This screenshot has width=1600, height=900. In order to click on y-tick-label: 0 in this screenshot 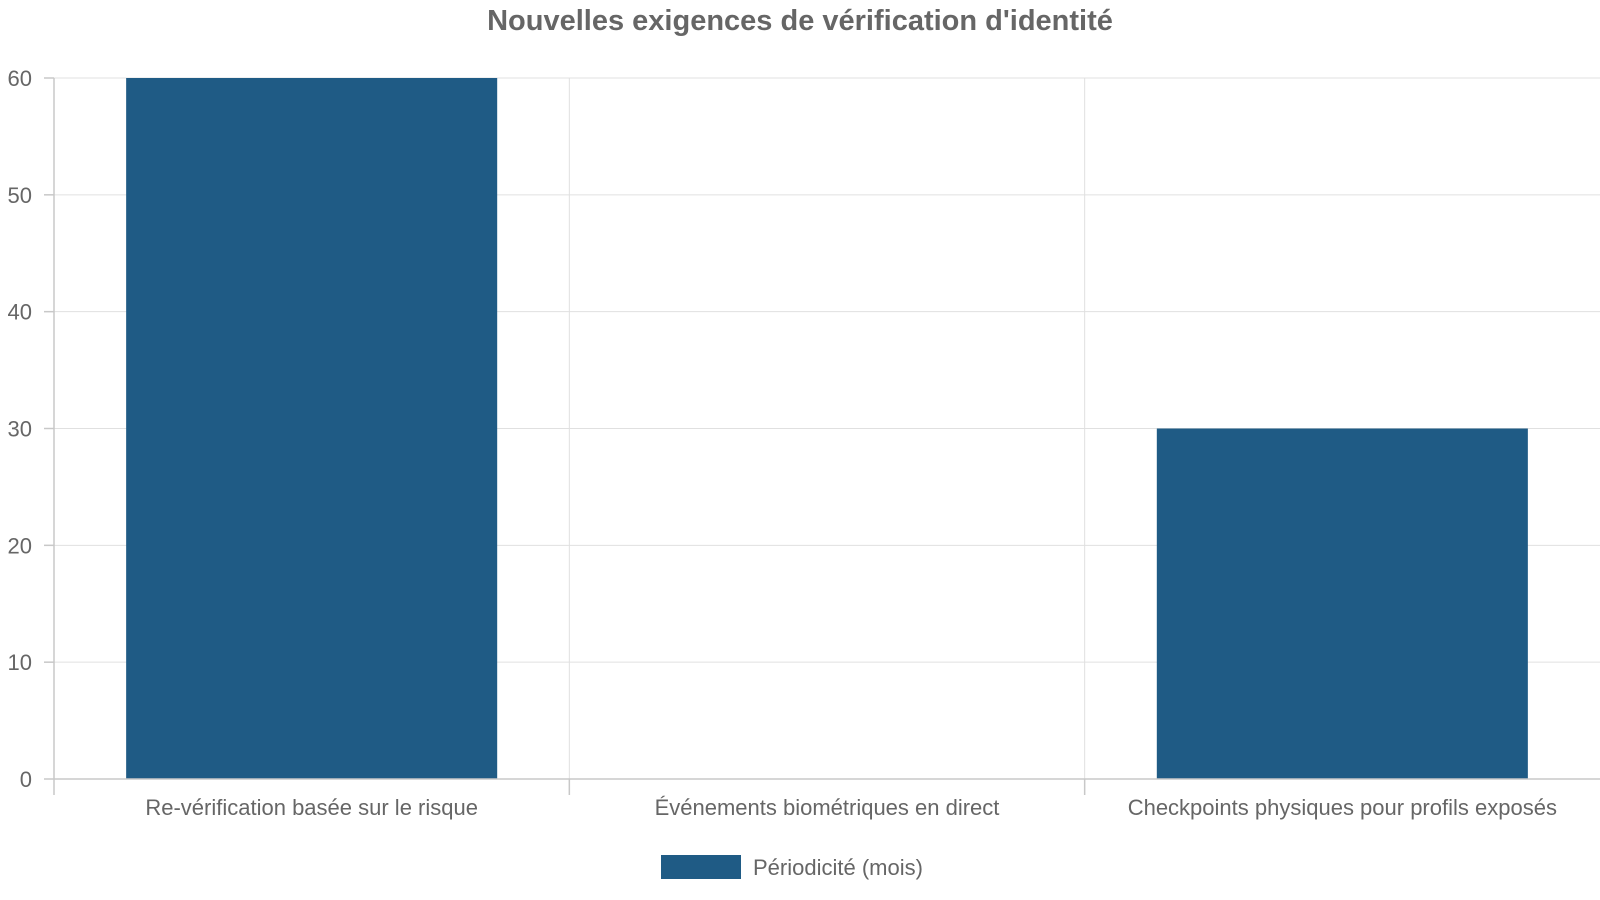, I will do `click(26, 779)`.